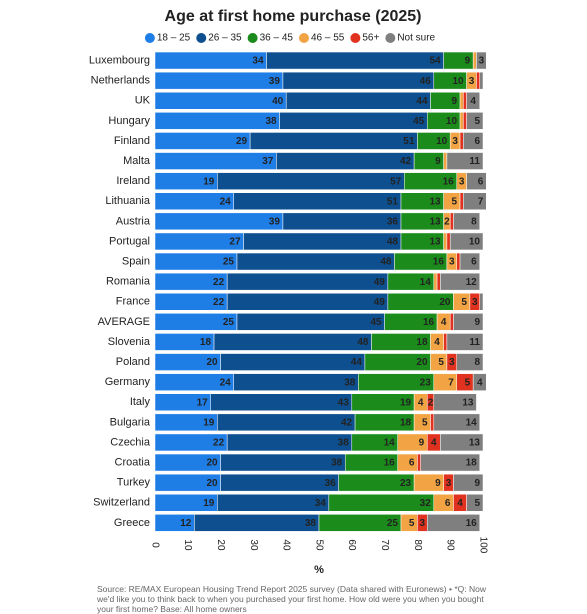 The height and width of the screenshot is (614, 587). What do you see at coordinates (393, 242) in the screenshot?
I see `data-label: 48` at bounding box center [393, 242].